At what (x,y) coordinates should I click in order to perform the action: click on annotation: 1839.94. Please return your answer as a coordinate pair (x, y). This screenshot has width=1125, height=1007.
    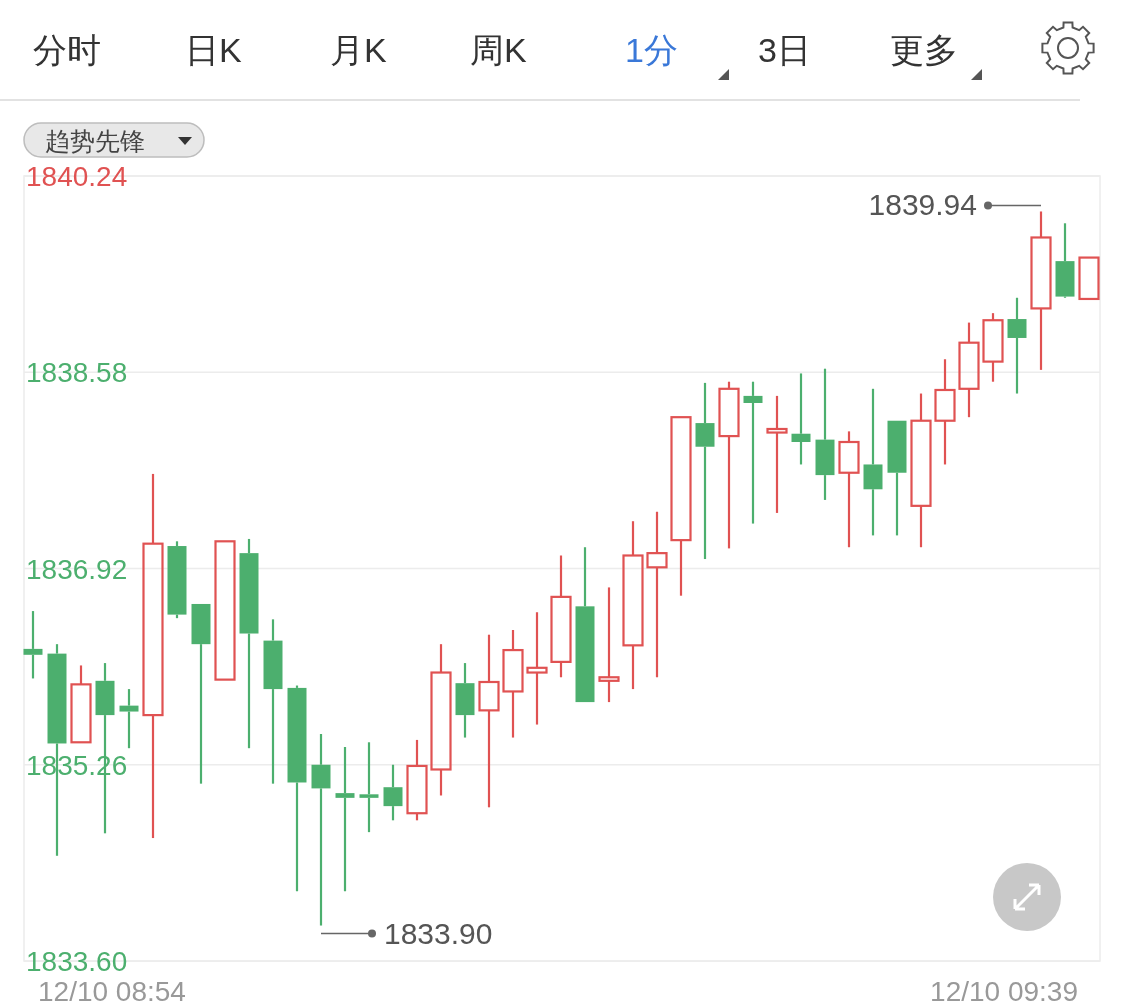
    Looking at the image, I should click on (922, 205).